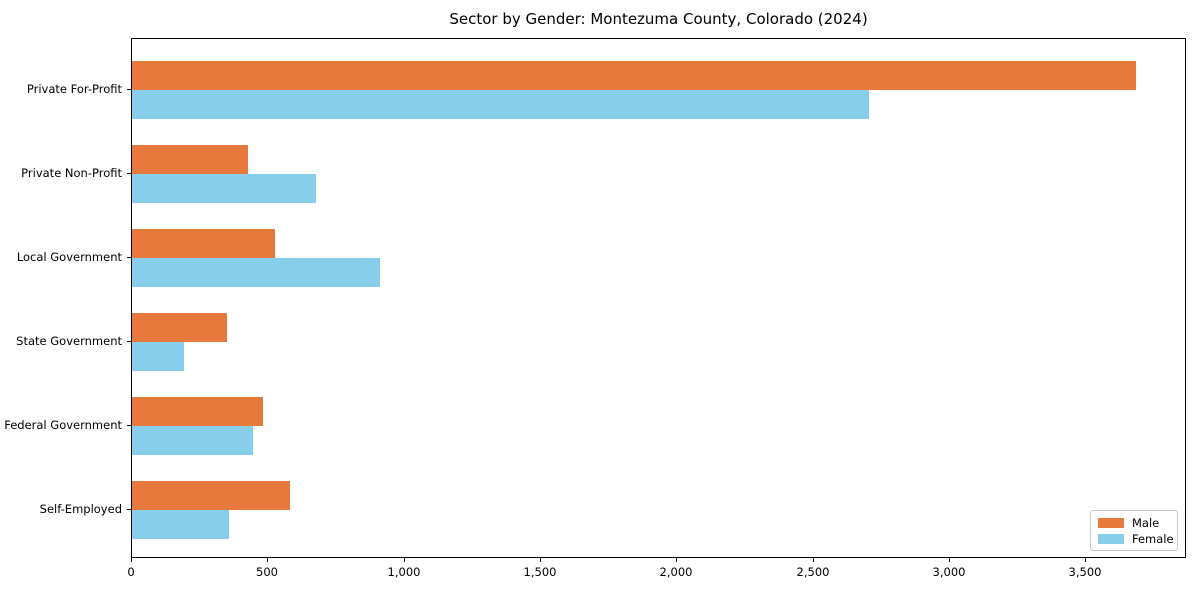 The width and height of the screenshot is (1200, 600). I want to click on legend-label-male: Male, so click(1146, 523).